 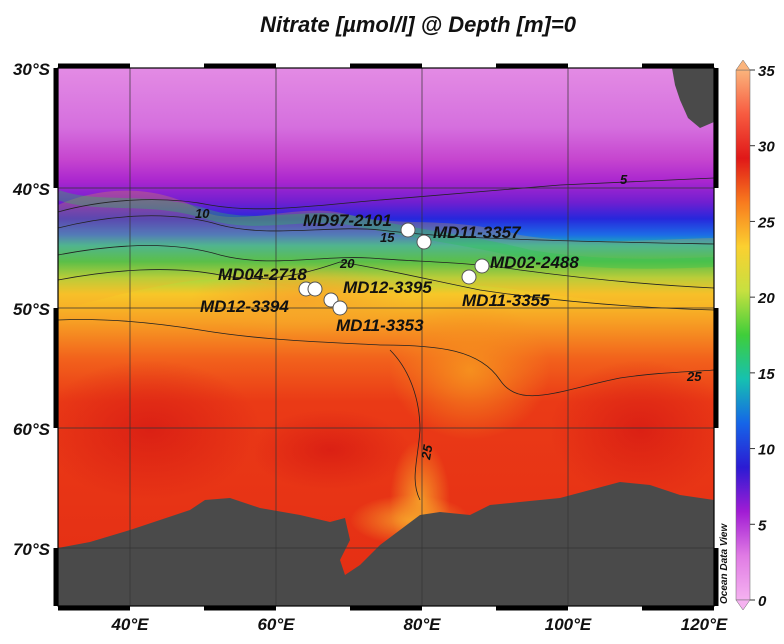 What do you see at coordinates (743, 335) in the screenshot?
I see `colorbar-gradient` at bounding box center [743, 335].